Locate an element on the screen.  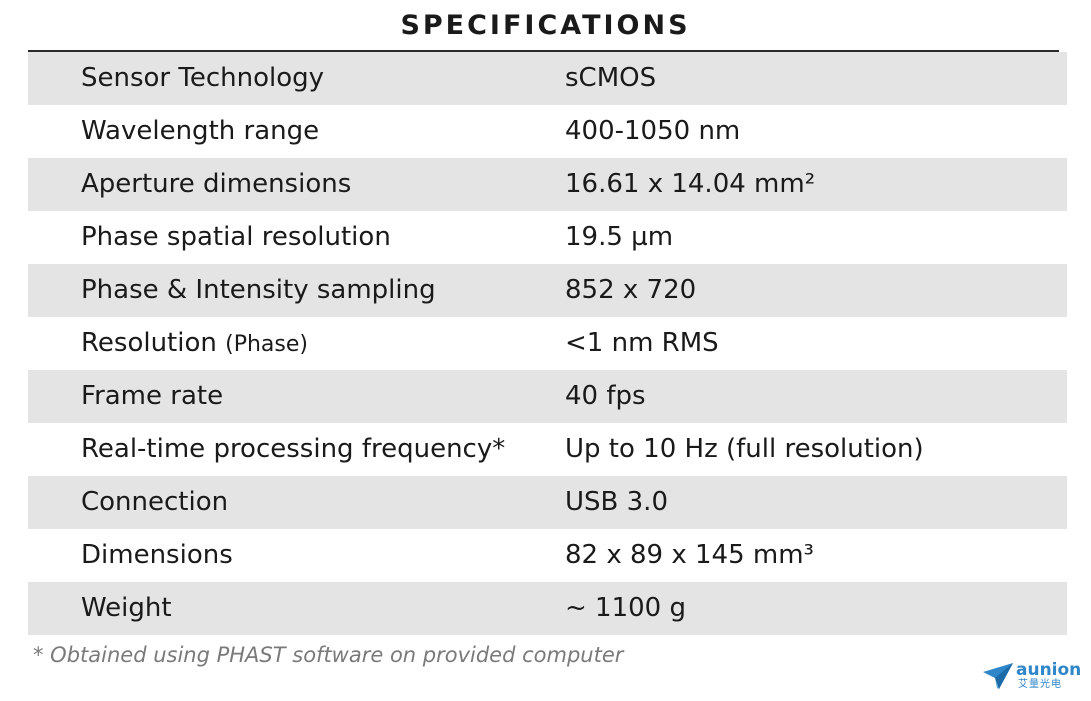
page-title: SPECIFICATIONS is located at coordinates (545, 25).